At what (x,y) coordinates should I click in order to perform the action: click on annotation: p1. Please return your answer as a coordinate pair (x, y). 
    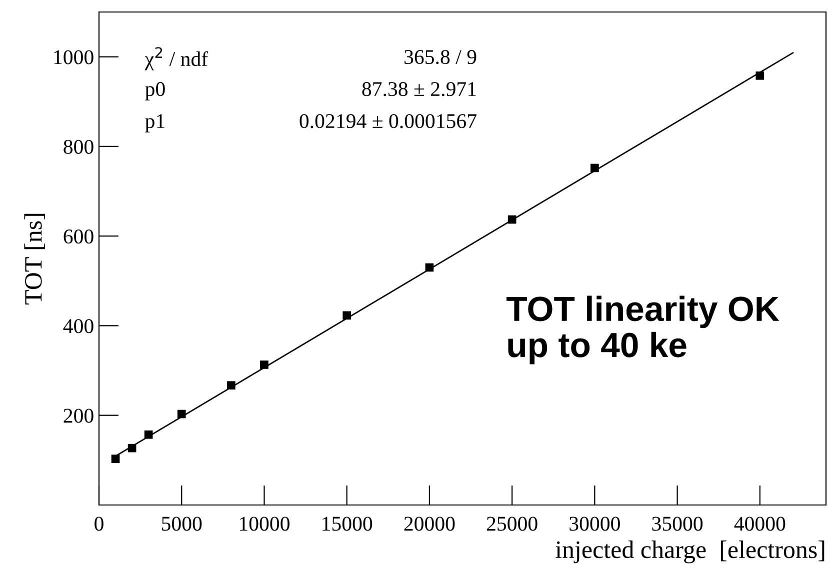
    Looking at the image, I should click on (154, 123).